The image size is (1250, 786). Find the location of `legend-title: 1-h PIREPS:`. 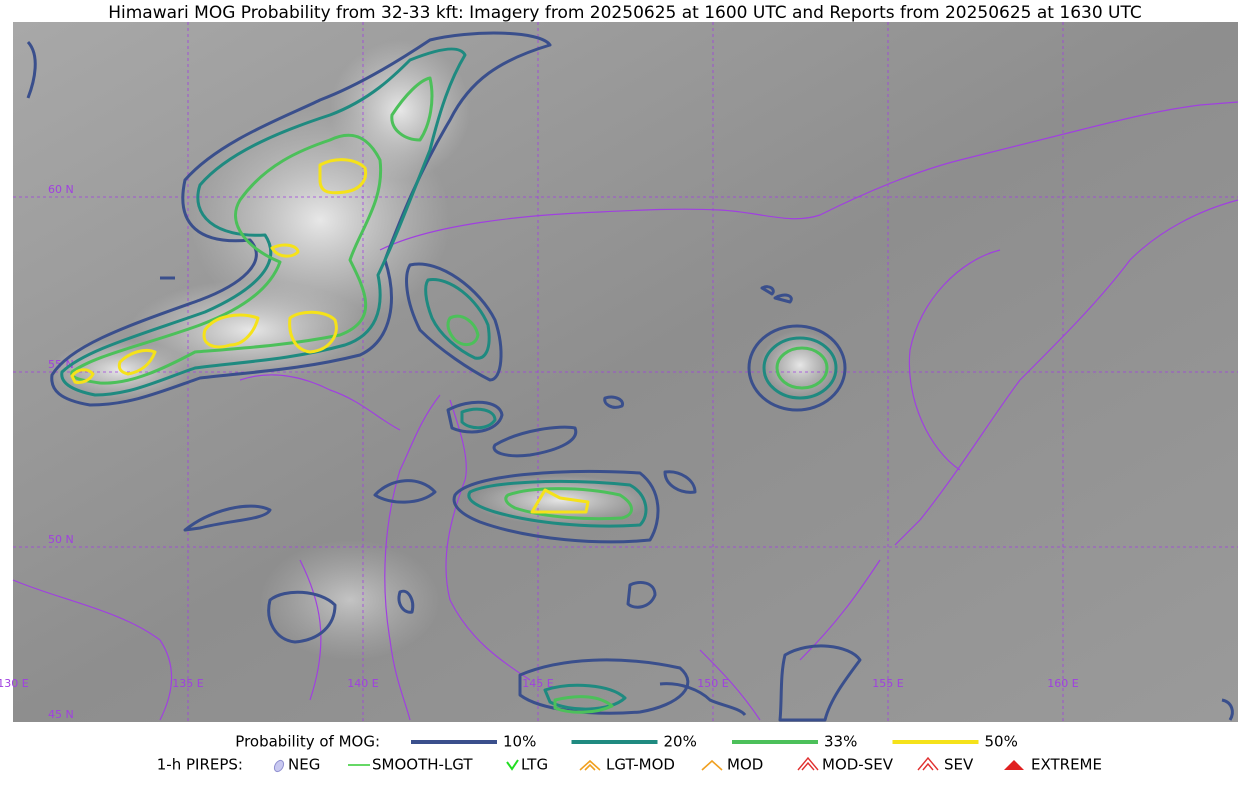

legend-title: 1-h PIREPS: is located at coordinates (200, 765).